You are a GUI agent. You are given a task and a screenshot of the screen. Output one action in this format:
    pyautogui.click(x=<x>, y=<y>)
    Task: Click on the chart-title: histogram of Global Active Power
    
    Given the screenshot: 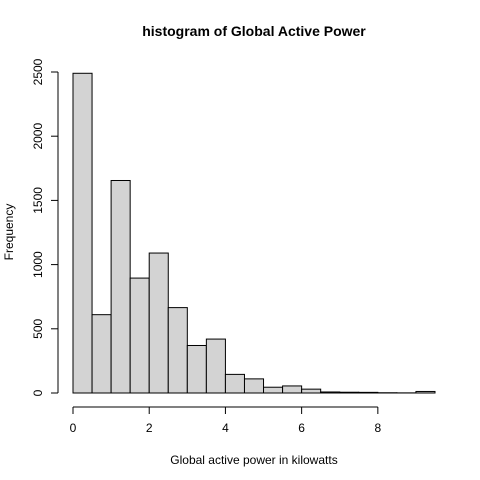 What is the action you would take?
    pyautogui.click(x=254, y=31)
    